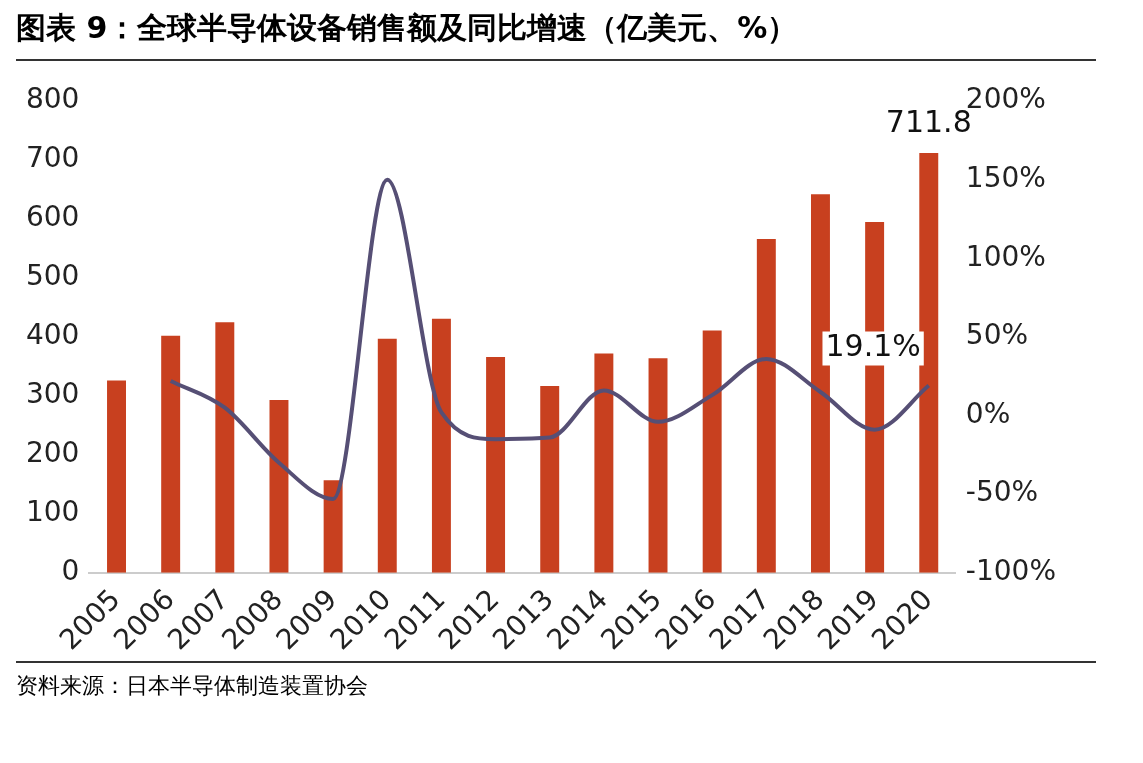  I want to click on y-tick-label: 0, so click(70, 571).